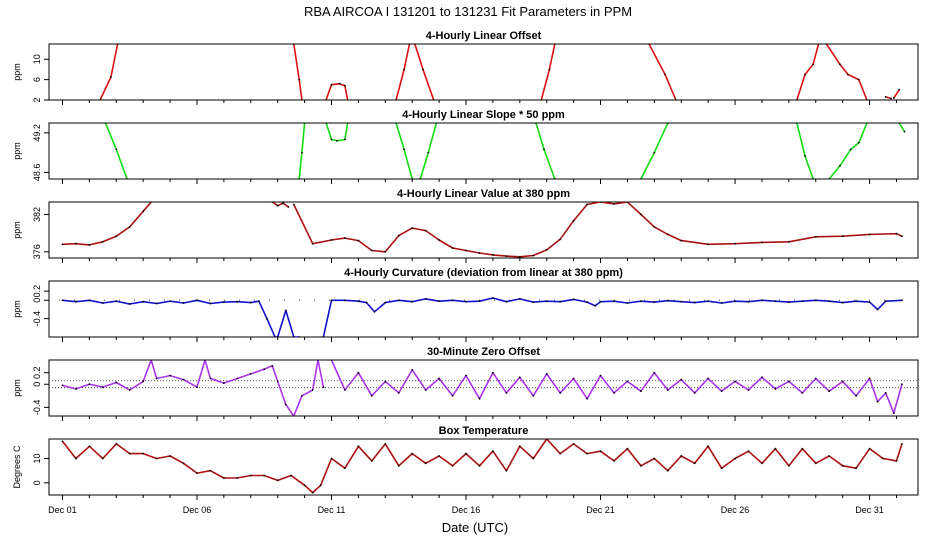  What do you see at coordinates (466, 510) in the screenshot?
I see `x-tick-label: Dec 16` at bounding box center [466, 510].